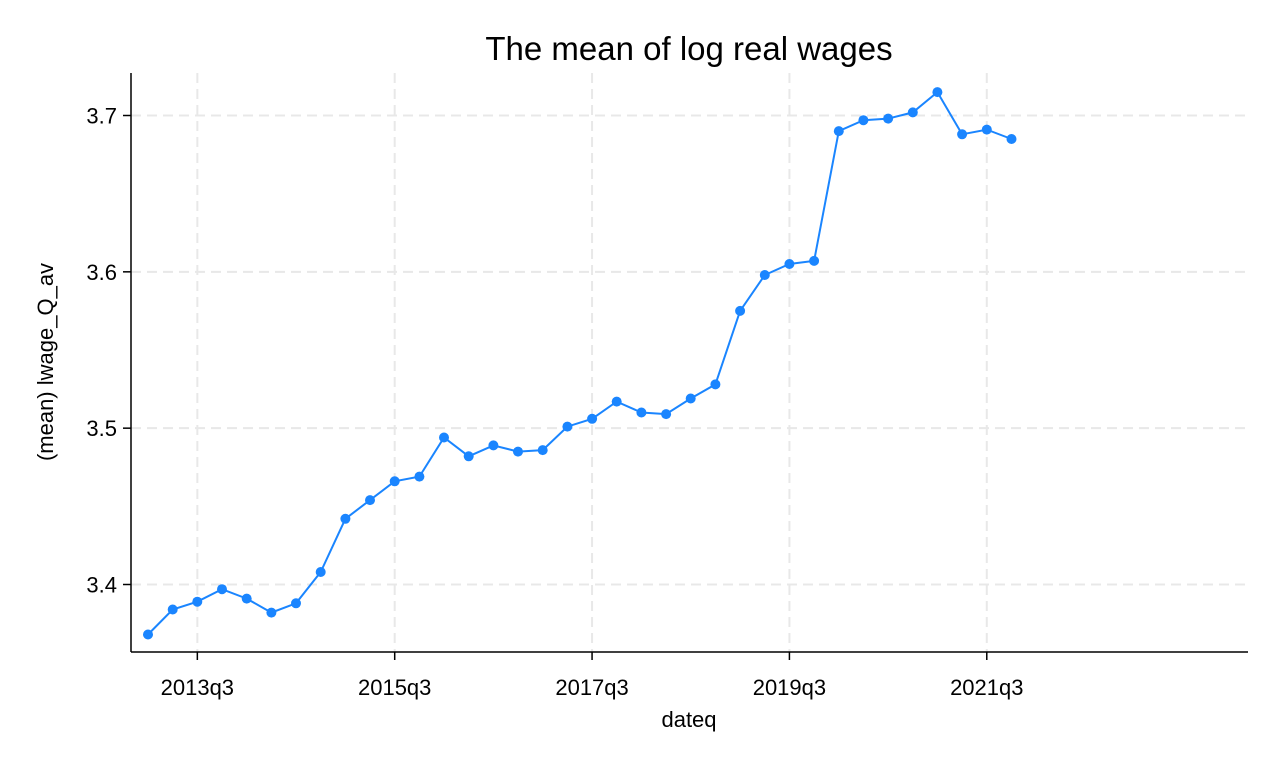 The width and height of the screenshot is (1275, 765). What do you see at coordinates (789, 687) in the screenshot?
I see `x-tick-label: 2019q3` at bounding box center [789, 687].